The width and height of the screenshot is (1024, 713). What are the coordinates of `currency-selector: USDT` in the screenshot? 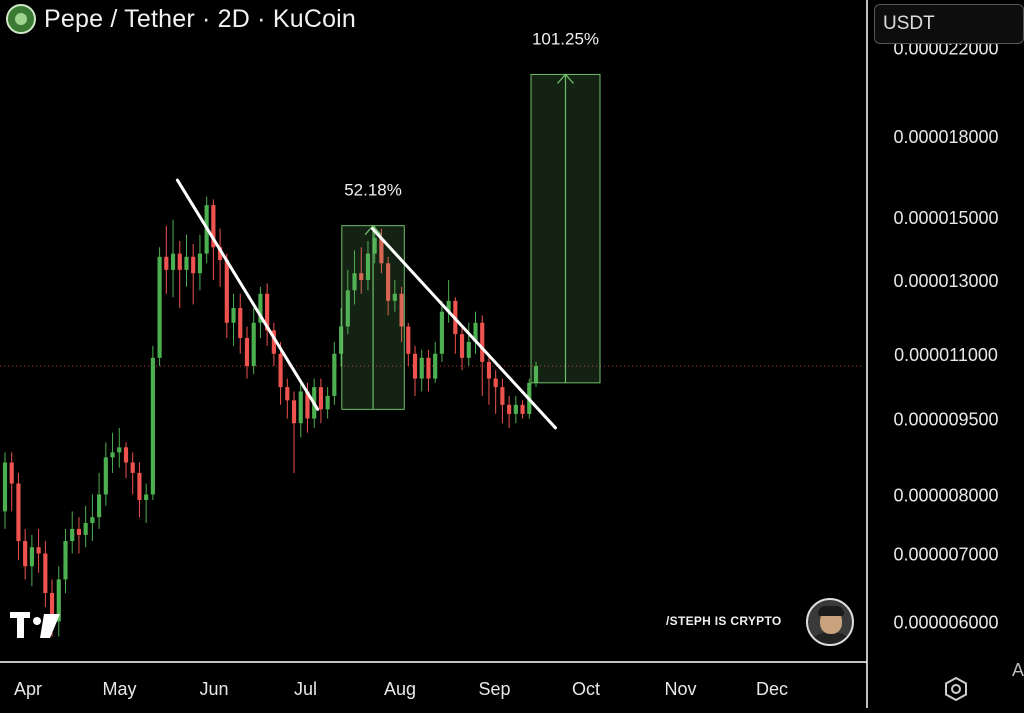 It's located at (949, 24).